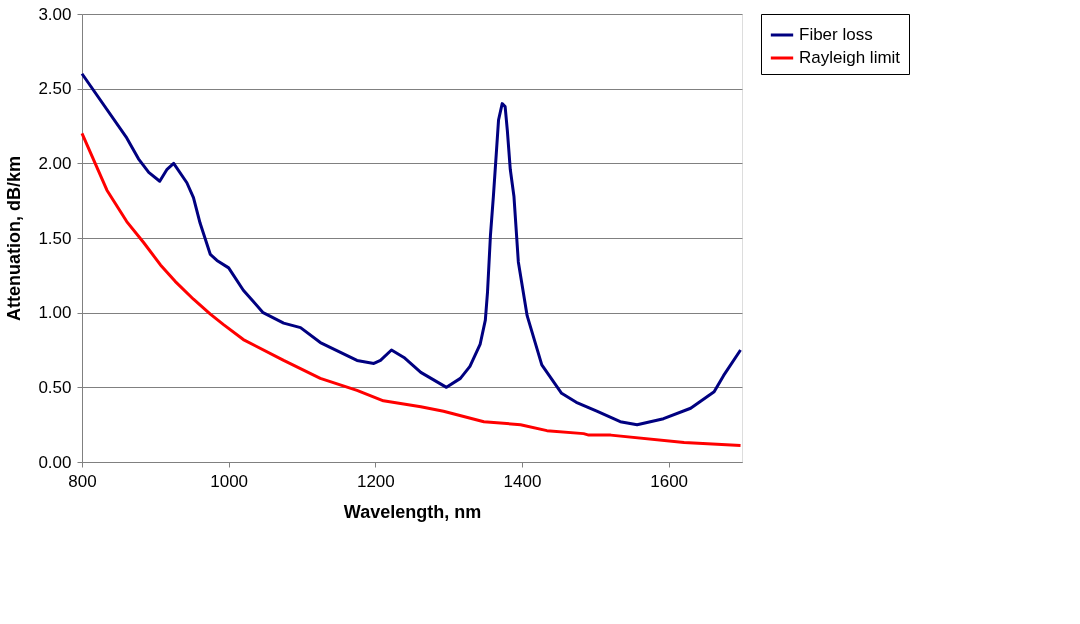 The width and height of the screenshot is (1080, 624). What do you see at coordinates (55, 387) in the screenshot?
I see `y-tick-label: 0.50` at bounding box center [55, 387].